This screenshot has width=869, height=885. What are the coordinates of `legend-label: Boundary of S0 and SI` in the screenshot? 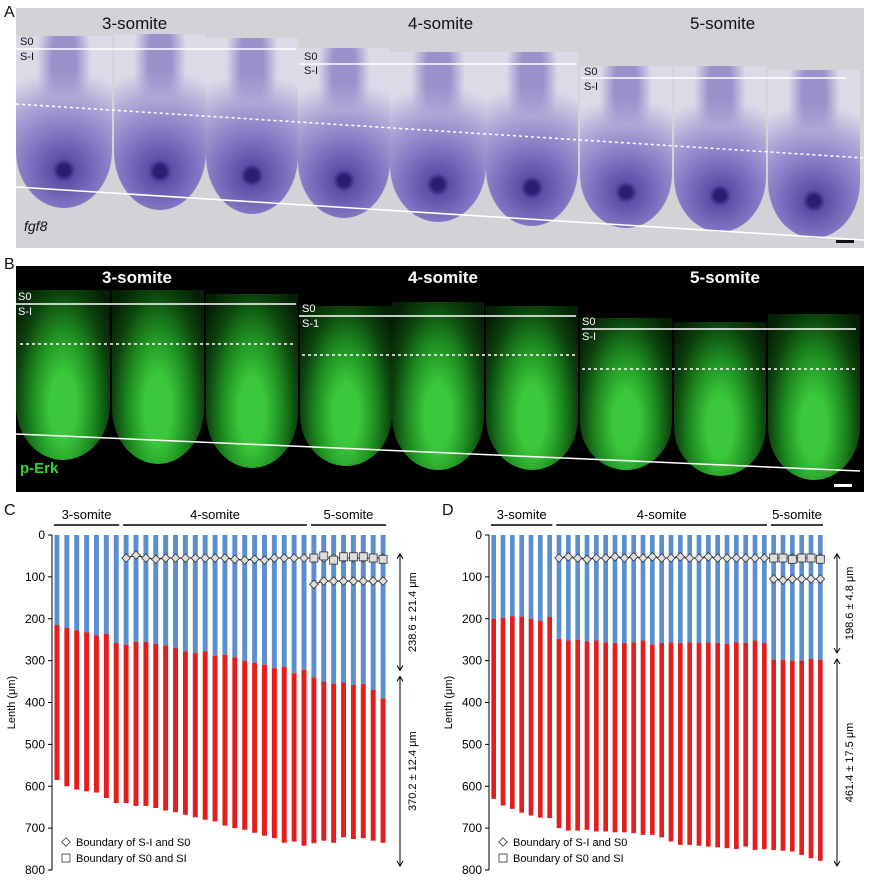 It's located at (131, 859).